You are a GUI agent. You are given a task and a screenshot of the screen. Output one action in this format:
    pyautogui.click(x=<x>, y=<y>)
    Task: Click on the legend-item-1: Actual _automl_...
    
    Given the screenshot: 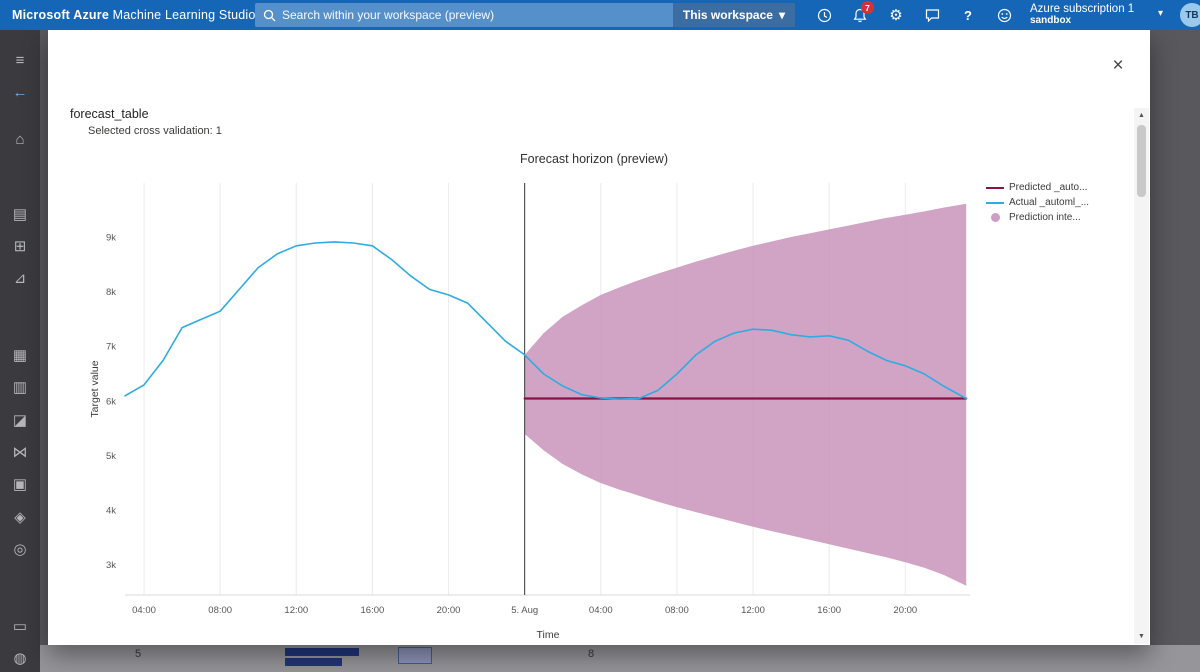 What is the action you would take?
    pyautogui.click(x=1037, y=202)
    